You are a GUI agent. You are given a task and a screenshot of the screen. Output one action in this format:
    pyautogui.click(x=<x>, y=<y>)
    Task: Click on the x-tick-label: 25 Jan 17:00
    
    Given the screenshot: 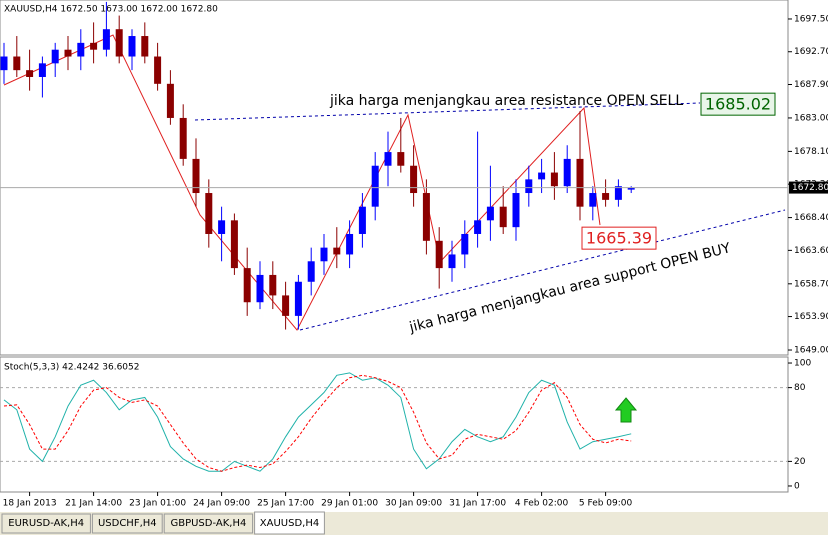 What is the action you would take?
    pyautogui.click(x=285, y=504)
    